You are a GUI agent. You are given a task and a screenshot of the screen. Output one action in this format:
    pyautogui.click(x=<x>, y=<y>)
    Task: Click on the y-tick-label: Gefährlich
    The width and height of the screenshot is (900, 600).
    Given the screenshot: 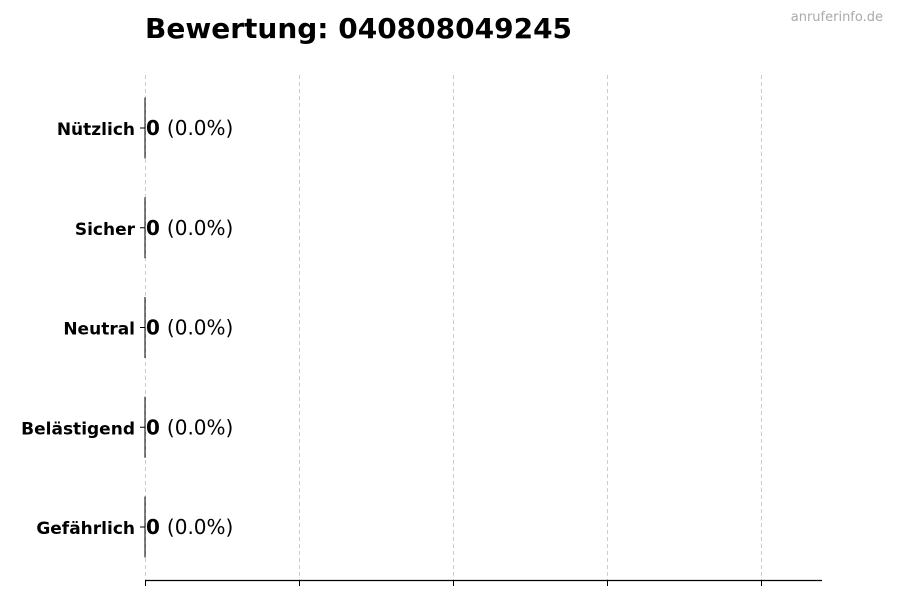 What is the action you would take?
    pyautogui.click(x=85, y=529)
    